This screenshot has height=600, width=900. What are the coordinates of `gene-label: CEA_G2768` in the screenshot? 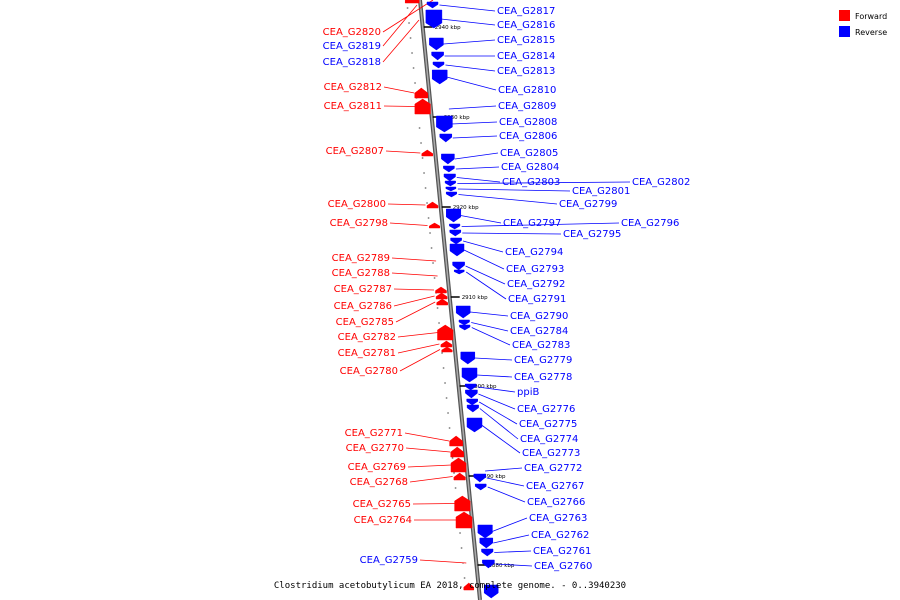 It's located at (379, 482).